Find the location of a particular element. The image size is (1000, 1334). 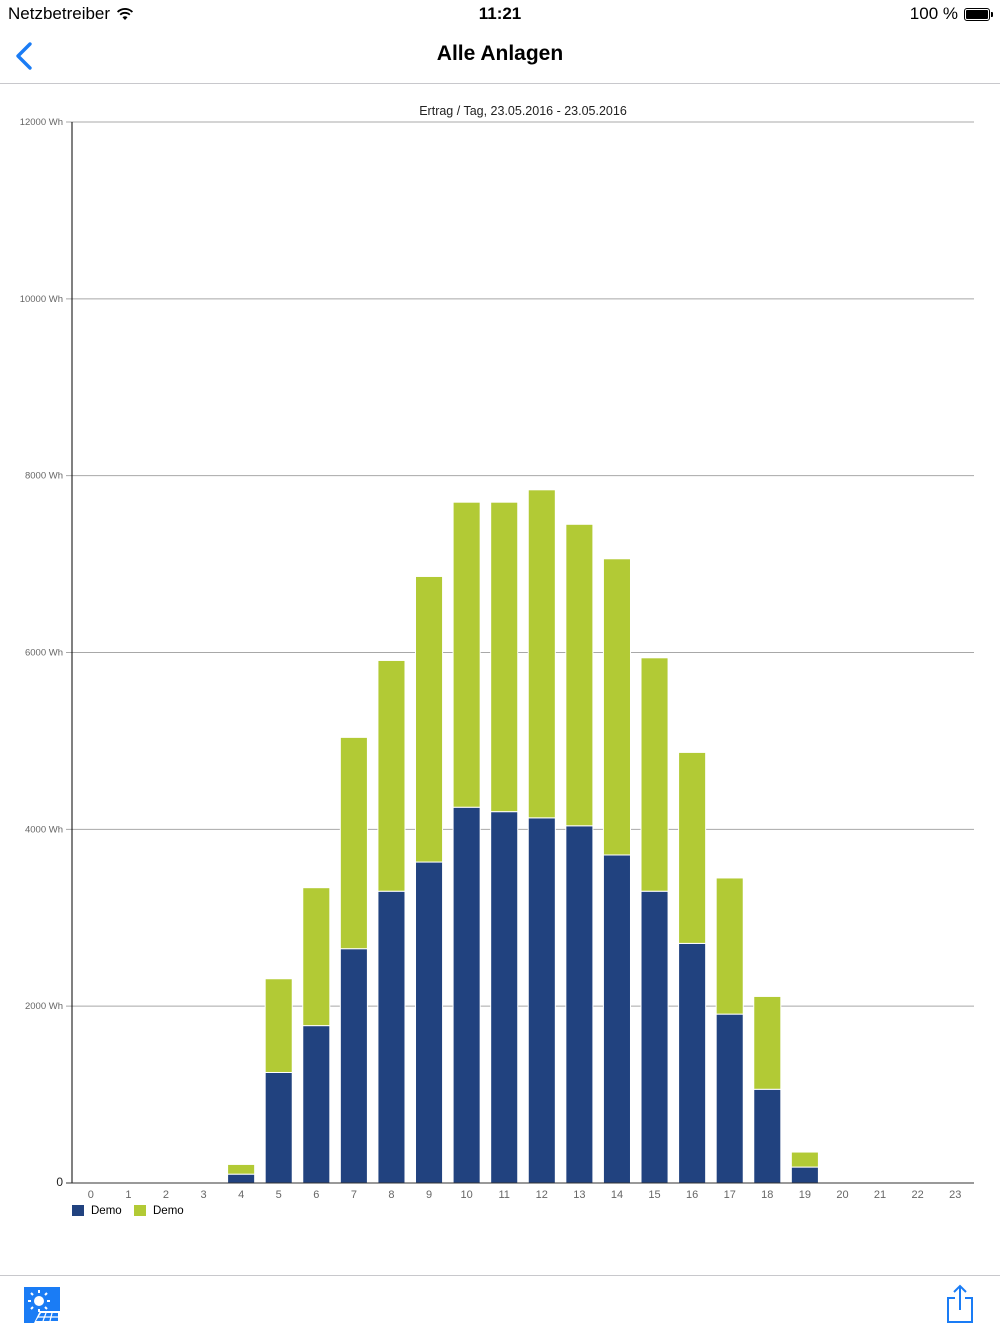

x-axis-ticks: 0 1 2 3 4 5 6 7 8 9 10 11 12 13 14 15 16 17 18 19 20 21 22 23 is located at coordinates (525, 1195).